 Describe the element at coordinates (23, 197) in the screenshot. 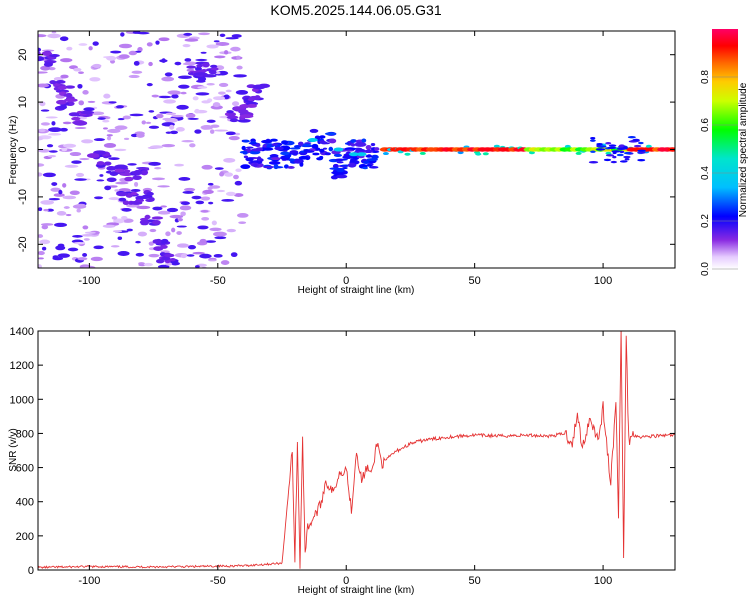

I see `heatmap-y-tick-label: -10` at that location.